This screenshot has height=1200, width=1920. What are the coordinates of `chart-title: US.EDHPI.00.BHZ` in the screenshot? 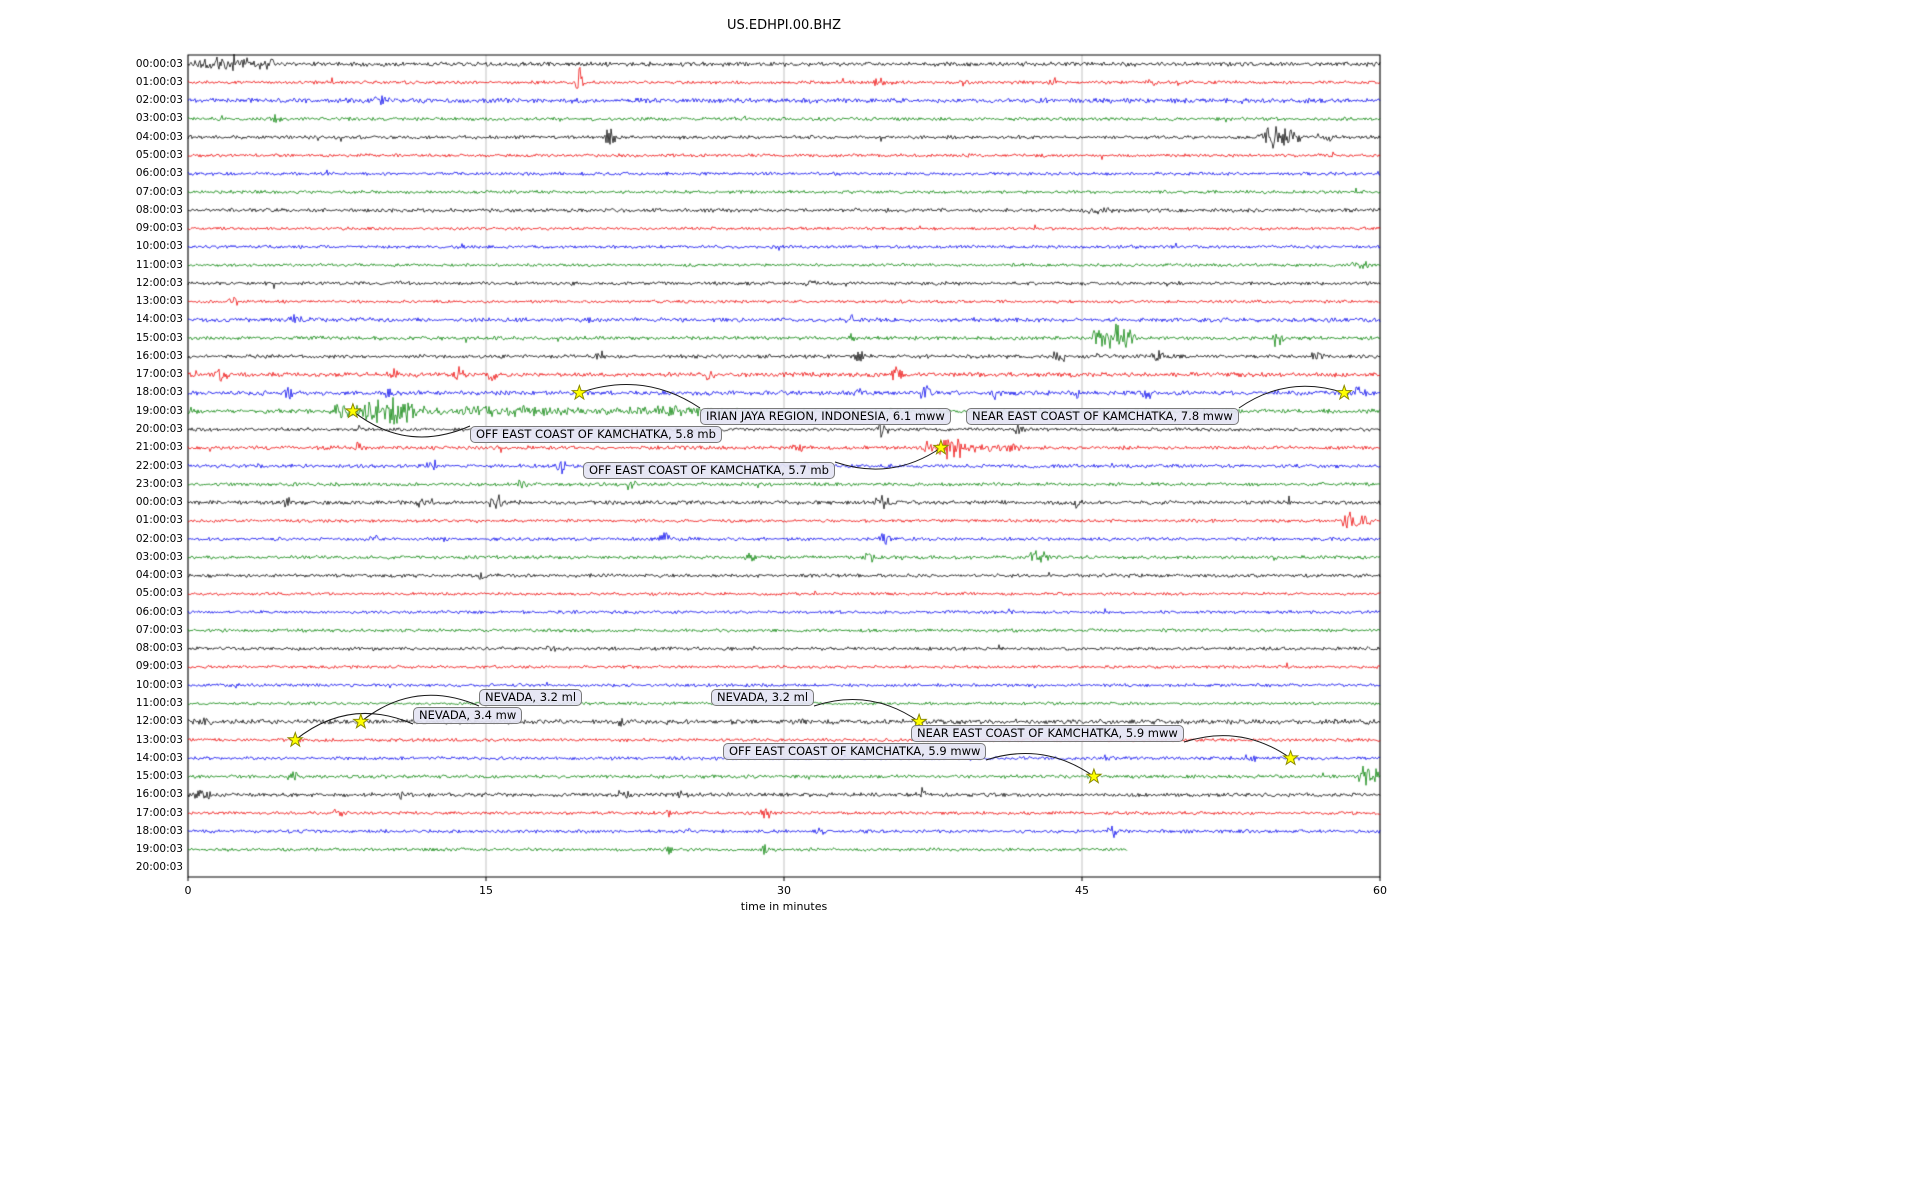 It's located at (784, 25).